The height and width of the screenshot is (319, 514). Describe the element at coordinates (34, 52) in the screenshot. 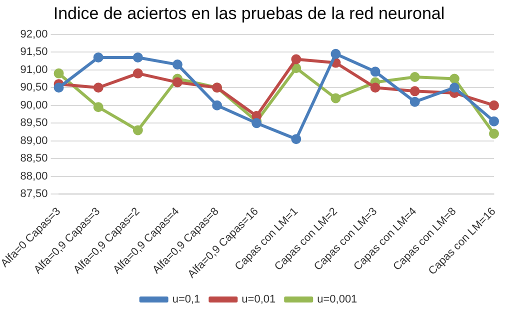

I see `y-tick-label: 91,50` at that location.